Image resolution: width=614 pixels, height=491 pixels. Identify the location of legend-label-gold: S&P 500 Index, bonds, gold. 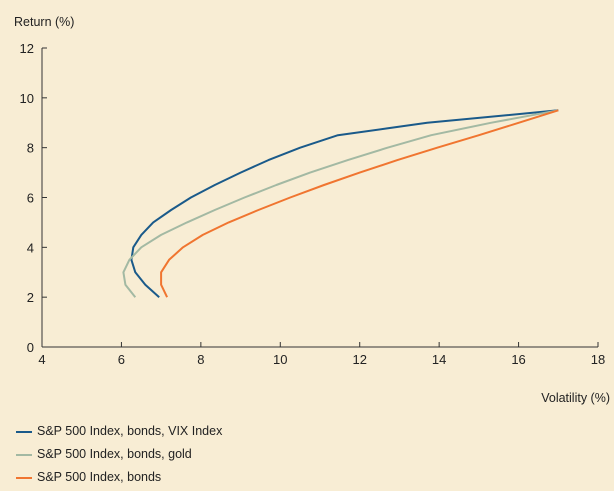
(114, 454).